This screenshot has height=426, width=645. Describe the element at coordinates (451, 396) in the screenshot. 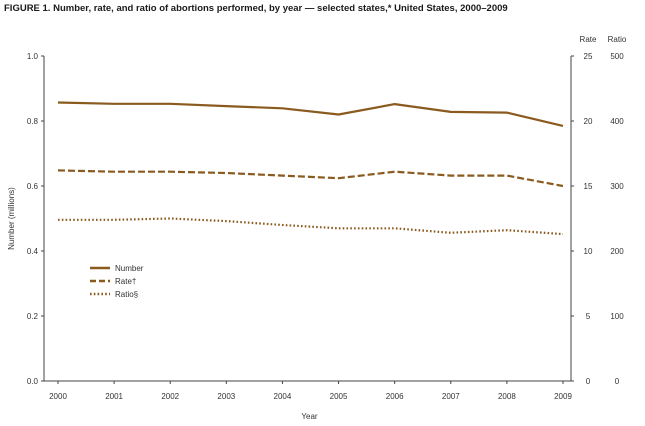

I see `x-tick-label: 2007` at that location.